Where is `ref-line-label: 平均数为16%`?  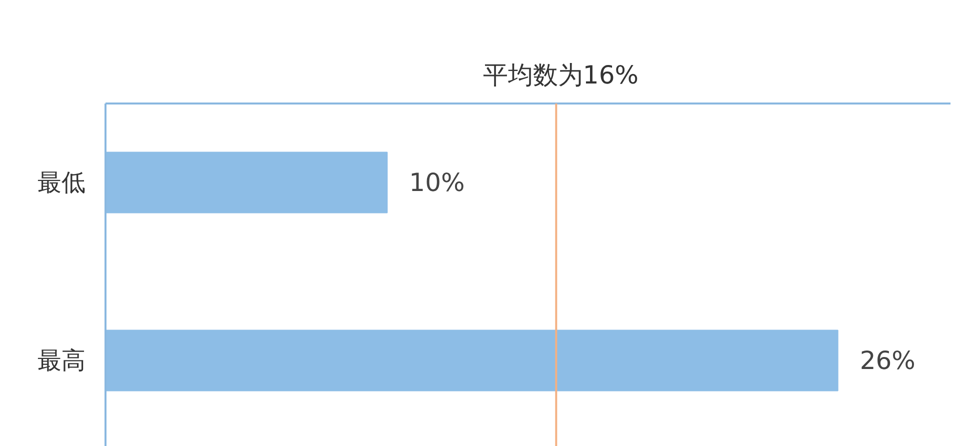 ref-line-label: 平均数为16% is located at coordinates (560, 75).